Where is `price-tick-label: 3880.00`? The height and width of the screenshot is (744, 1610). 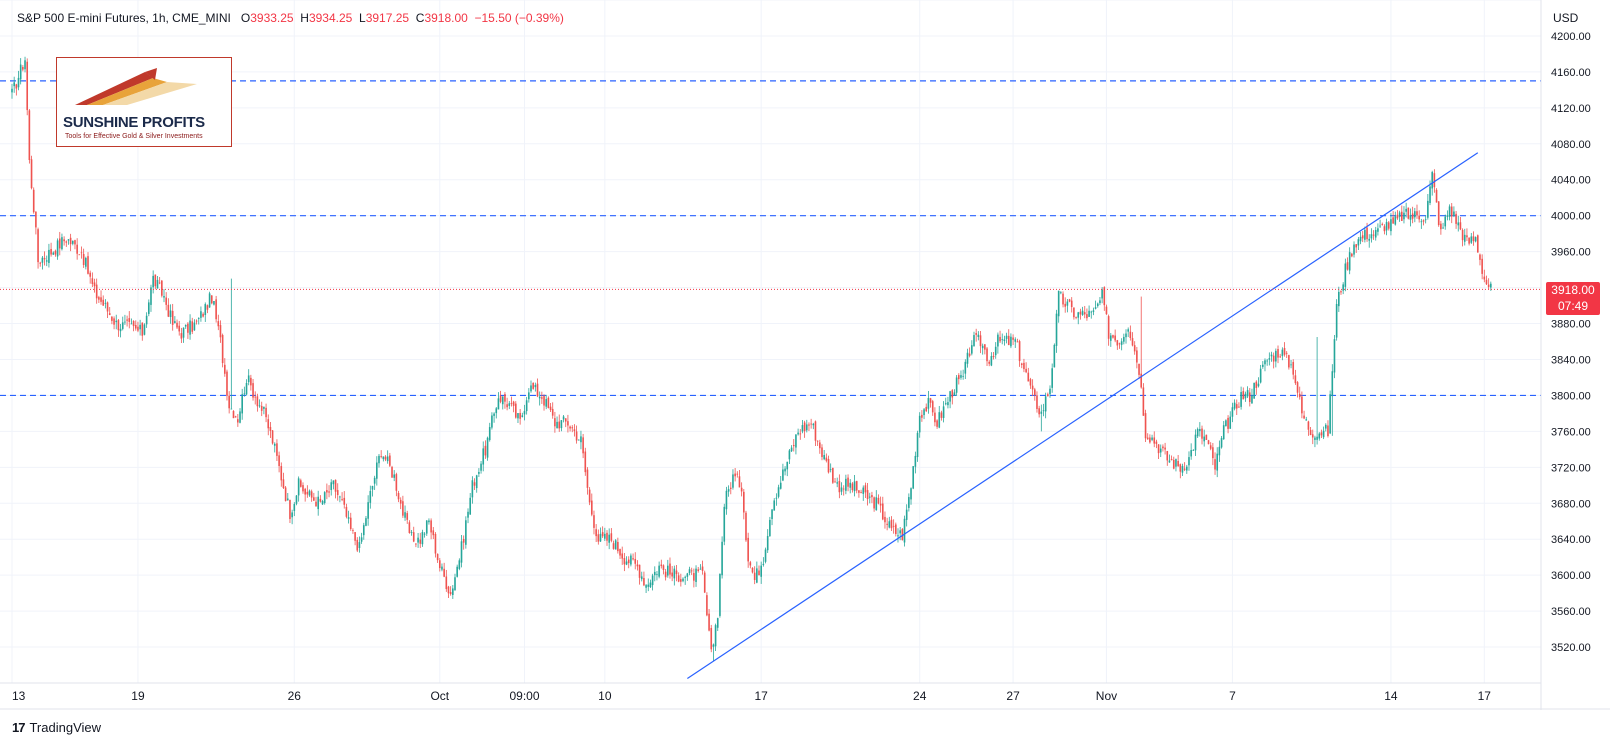 price-tick-label: 3880.00 is located at coordinates (1571, 325).